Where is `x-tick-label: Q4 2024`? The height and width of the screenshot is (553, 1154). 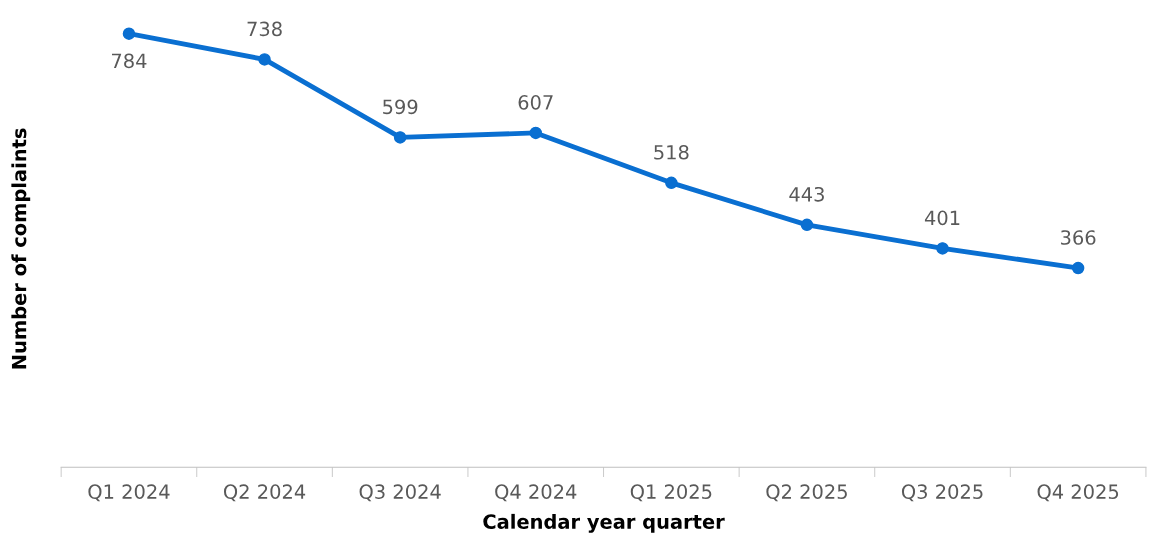
x-tick-label: Q4 2024 is located at coordinates (536, 493).